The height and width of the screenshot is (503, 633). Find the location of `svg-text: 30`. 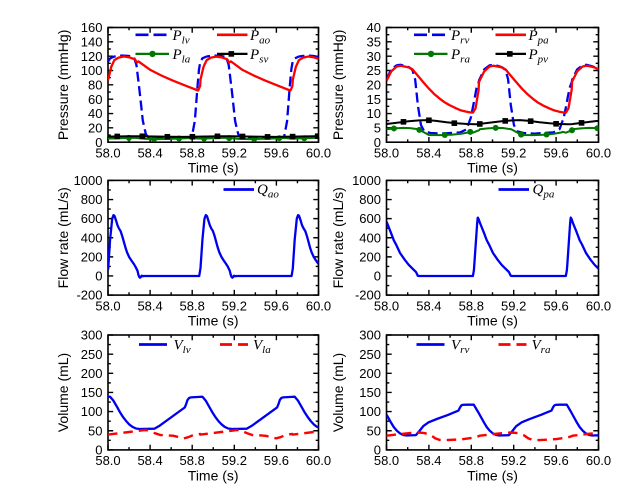

svg-text: 30 is located at coordinates (374, 56).